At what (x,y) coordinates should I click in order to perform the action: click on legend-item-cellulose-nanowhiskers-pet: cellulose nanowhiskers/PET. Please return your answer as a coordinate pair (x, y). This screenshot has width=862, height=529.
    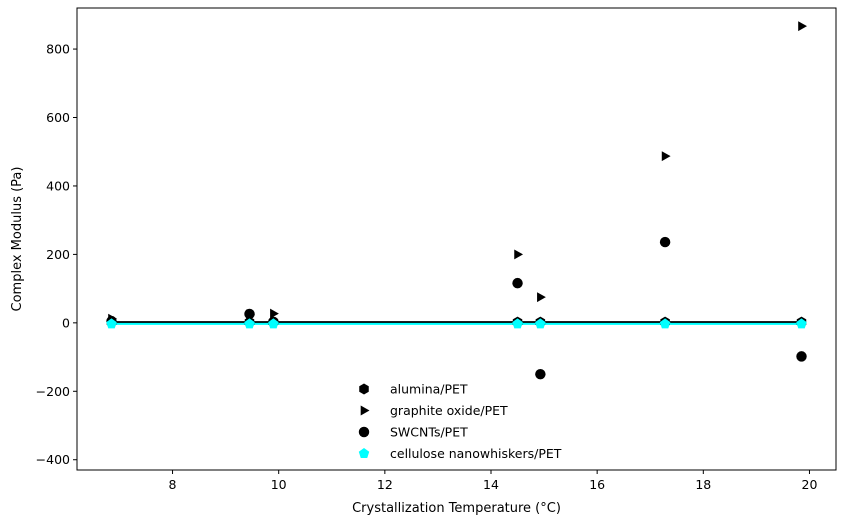
    Looking at the image, I should click on (460, 453).